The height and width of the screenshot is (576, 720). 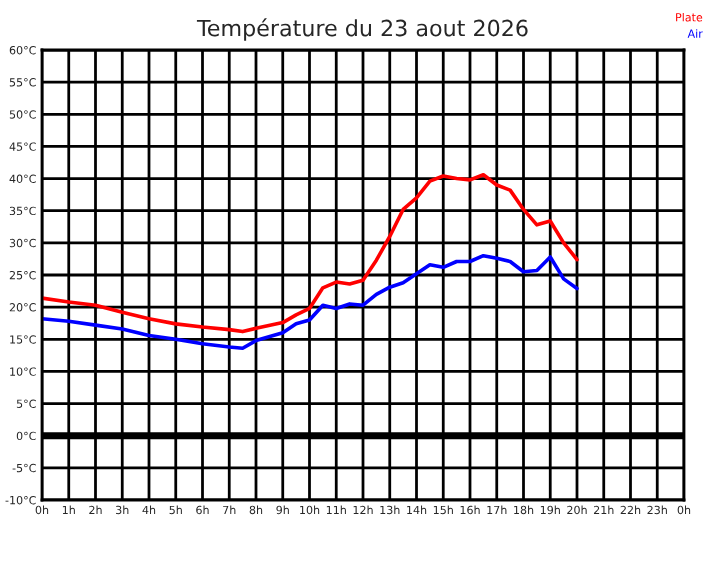 What do you see at coordinates (310, 302) in the screenshot?
I see `line-series` at bounding box center [310, 302].